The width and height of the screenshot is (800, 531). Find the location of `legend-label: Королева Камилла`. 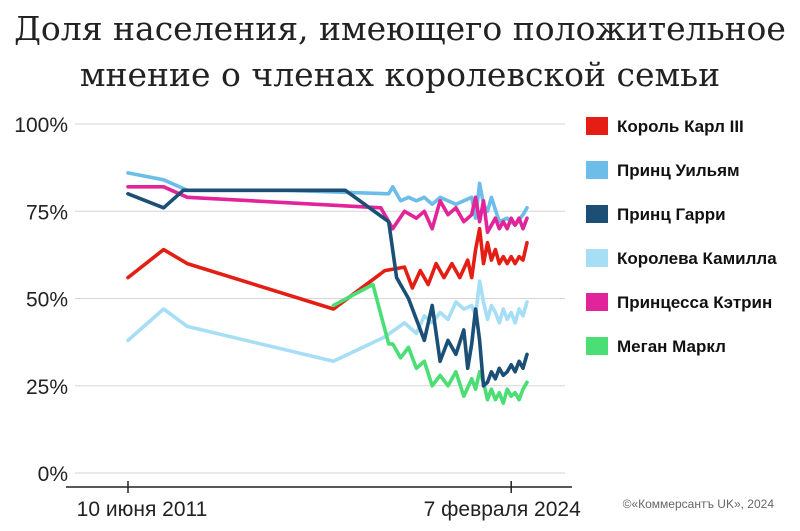

legend-label: Королева Камилла is located at coordinates (697, 258).